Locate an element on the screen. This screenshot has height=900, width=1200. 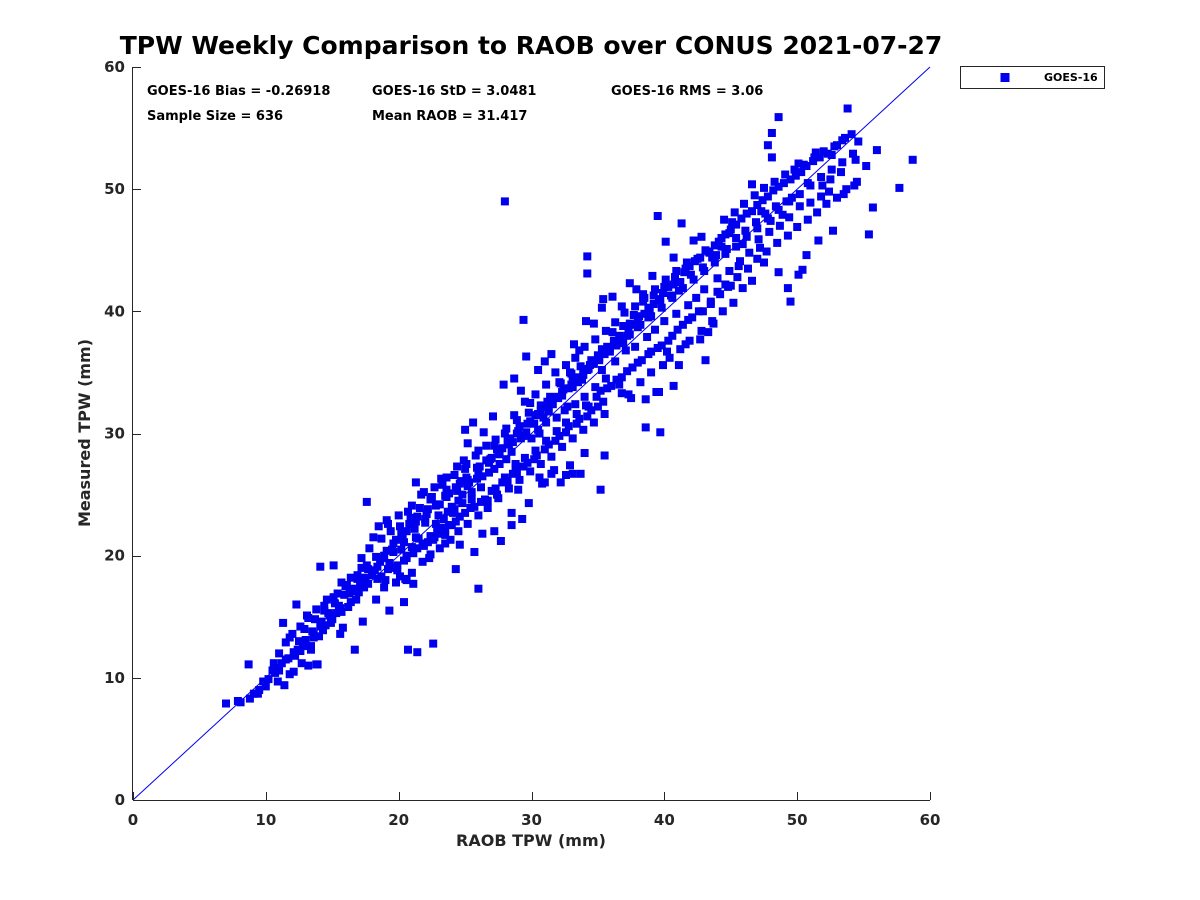
stat-bias: GOES-16 Bias = -0.26918 is located at coordinates (238, 91).